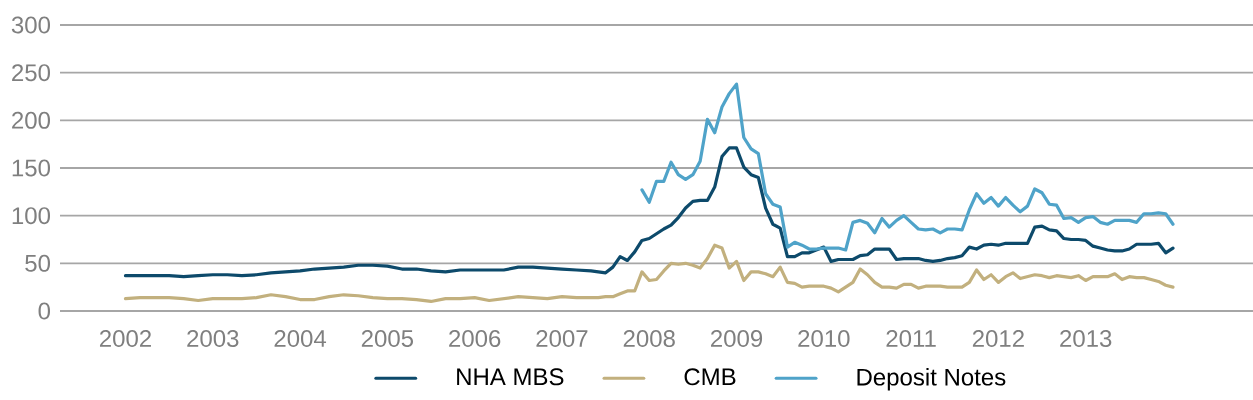  What do you see at coordinates (31, 216) in the screenshot?
I see `y-tick-label: 100` at bounding box center [31, 216].